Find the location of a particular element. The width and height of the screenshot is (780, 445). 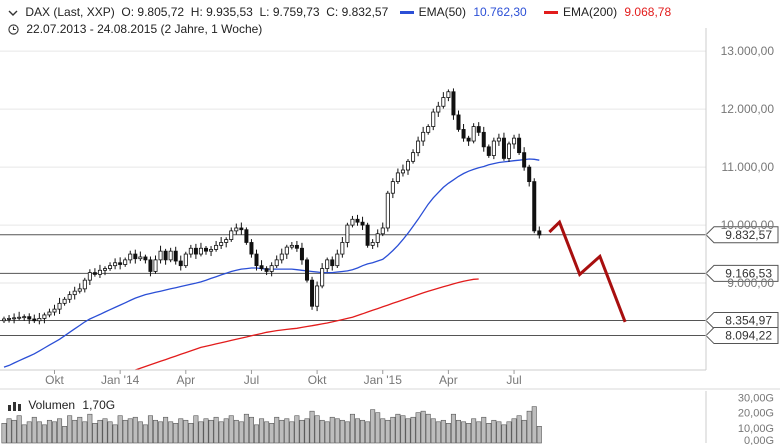

ema200-series is located at coordinates (307, 324).